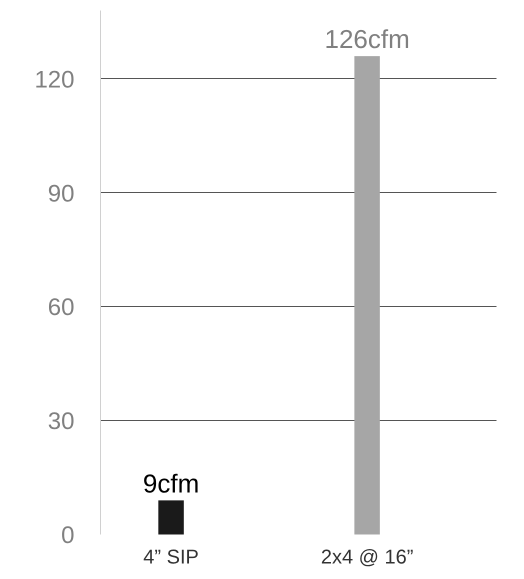  I want to click on data-label: 9cfm, so click(171, 483).